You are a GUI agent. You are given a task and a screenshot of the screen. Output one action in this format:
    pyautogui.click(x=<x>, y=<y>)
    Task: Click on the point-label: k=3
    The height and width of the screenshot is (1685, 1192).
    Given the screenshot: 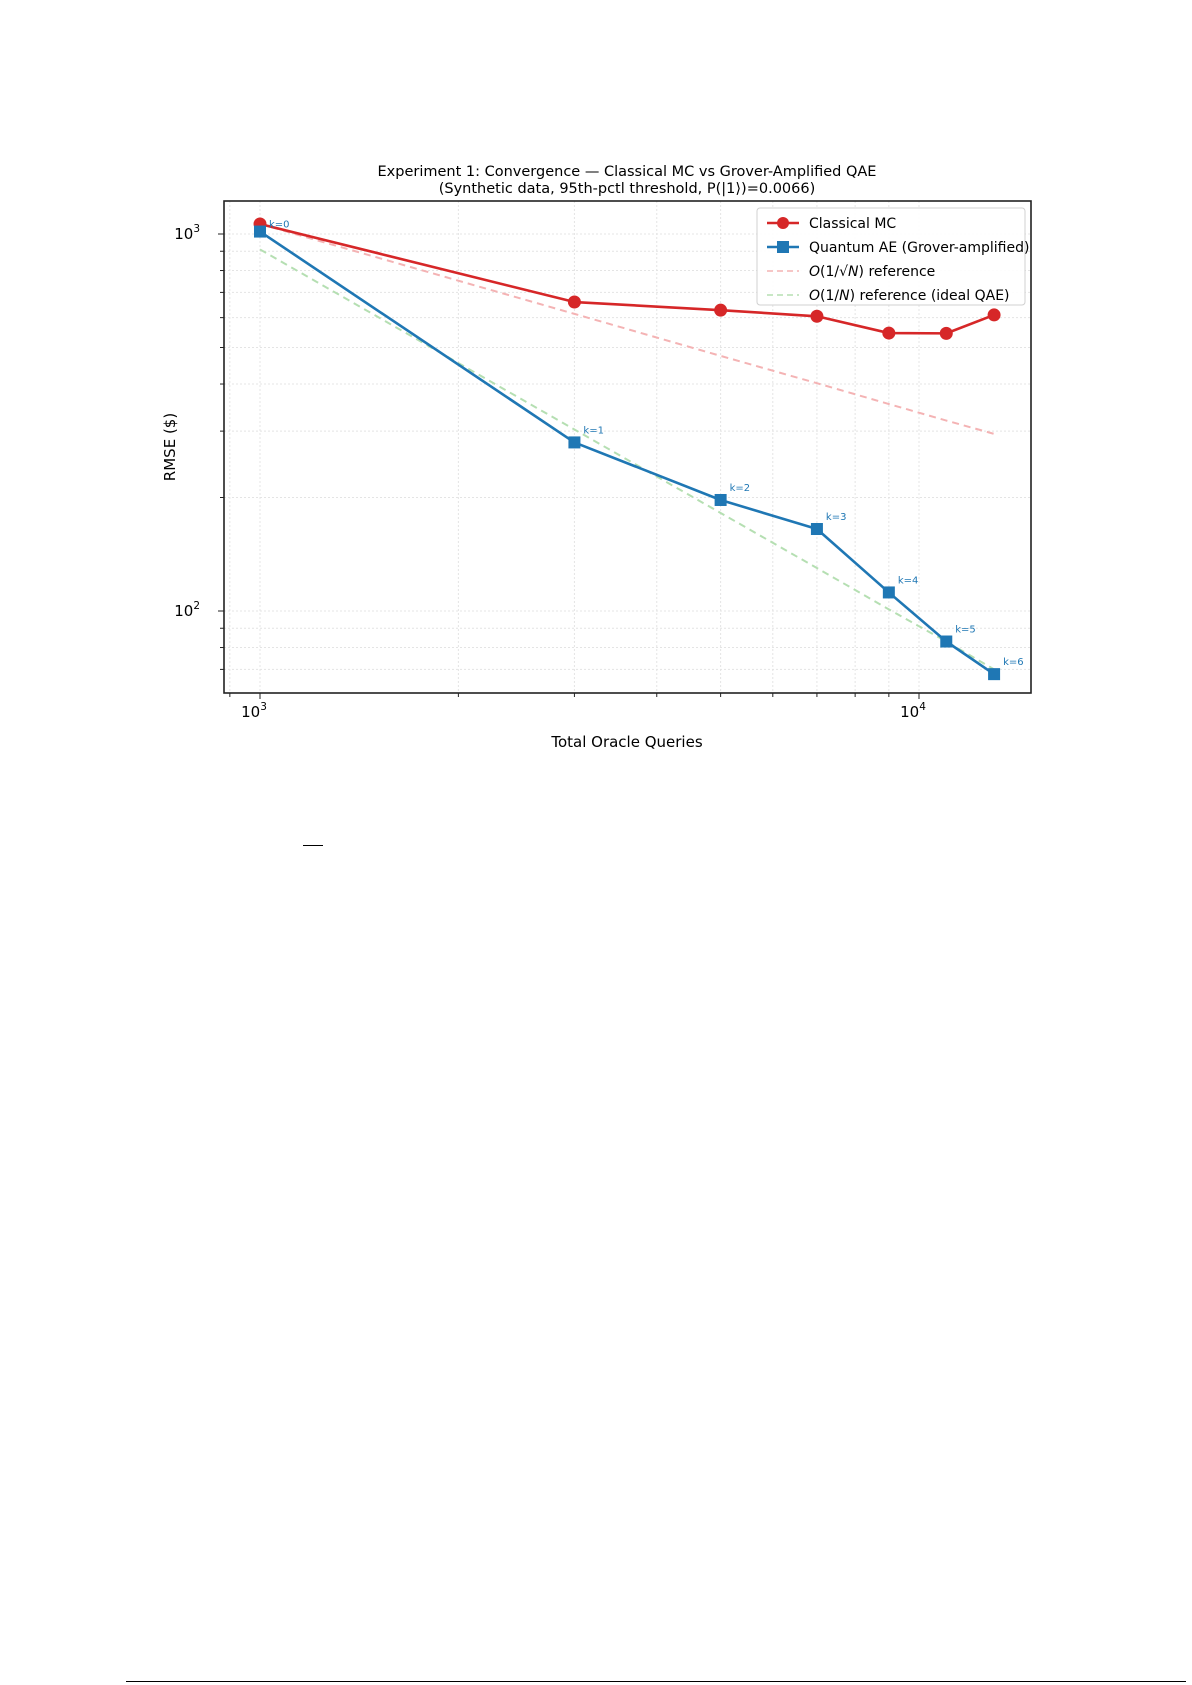 What is the action you would take?
    pyautogui.click(x=836, y=517)
    